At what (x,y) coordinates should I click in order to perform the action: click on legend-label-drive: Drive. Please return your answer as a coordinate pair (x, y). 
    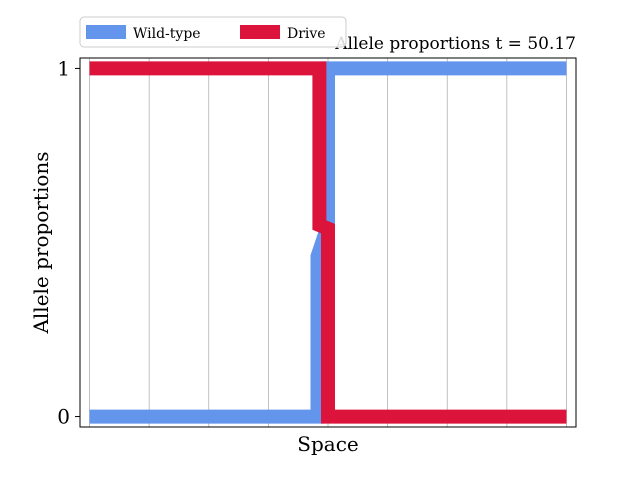
    Looking at the image, I should click on (306, 34).